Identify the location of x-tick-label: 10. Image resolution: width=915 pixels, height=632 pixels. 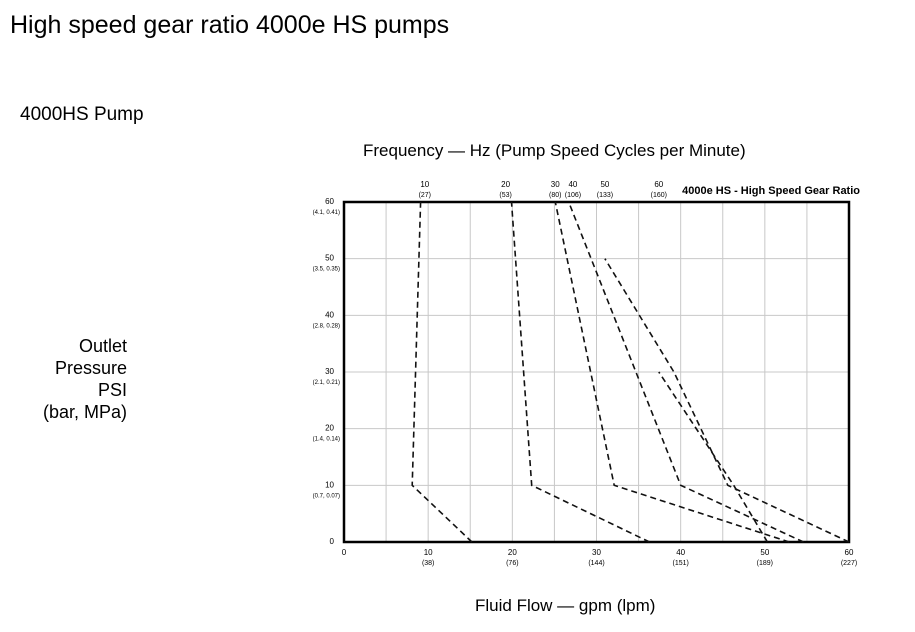
(428, 552).